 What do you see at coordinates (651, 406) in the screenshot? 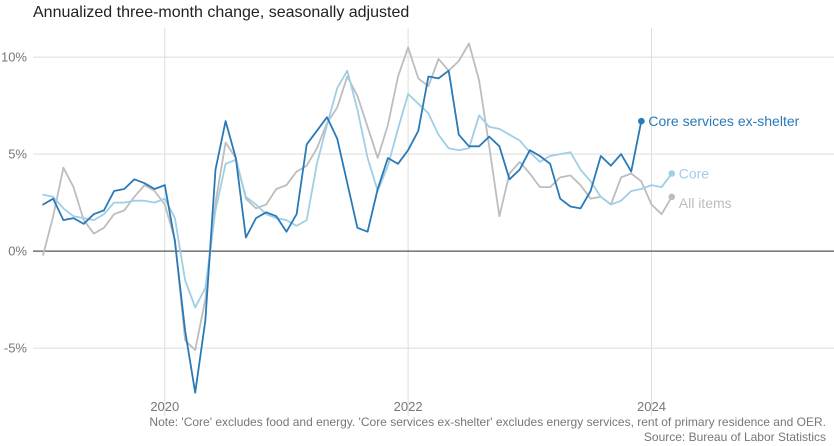
I see `x-tick-label: 2024` at bounding box center [651, 406].